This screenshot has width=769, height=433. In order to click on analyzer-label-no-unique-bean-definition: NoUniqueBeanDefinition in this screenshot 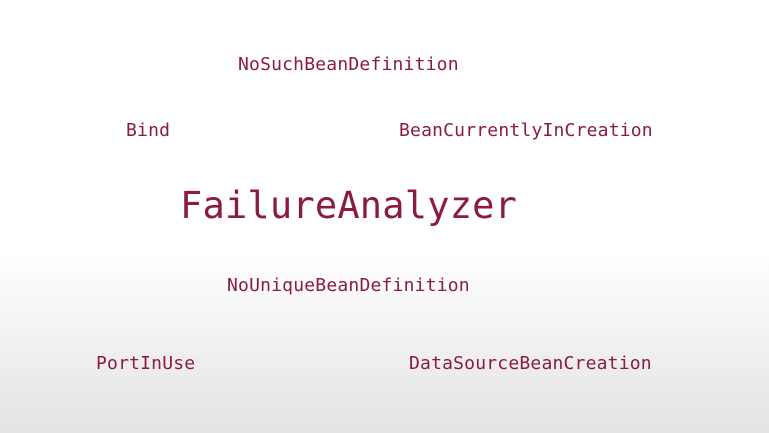, I will do `click(348, 285)`.